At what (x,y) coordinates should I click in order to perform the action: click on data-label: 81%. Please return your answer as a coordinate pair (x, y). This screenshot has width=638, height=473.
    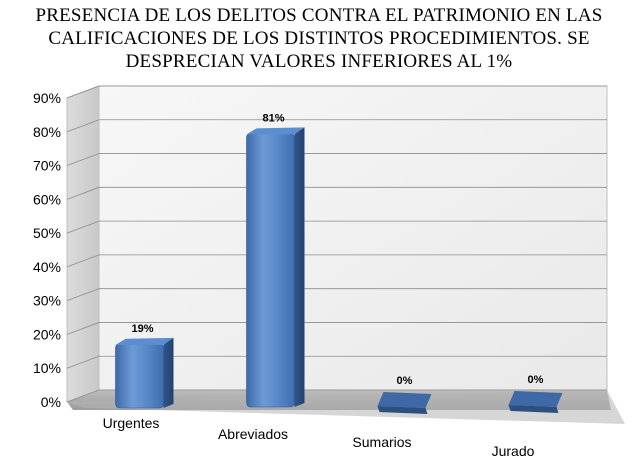
    Looking at the image, I should click on (273, 118).